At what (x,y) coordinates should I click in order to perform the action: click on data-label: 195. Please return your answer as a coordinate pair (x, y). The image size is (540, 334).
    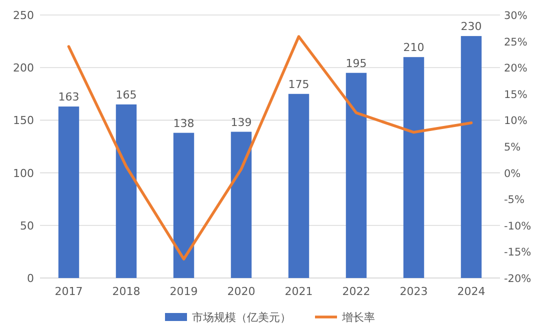
    Looking at the image, I should click on (356, 63).